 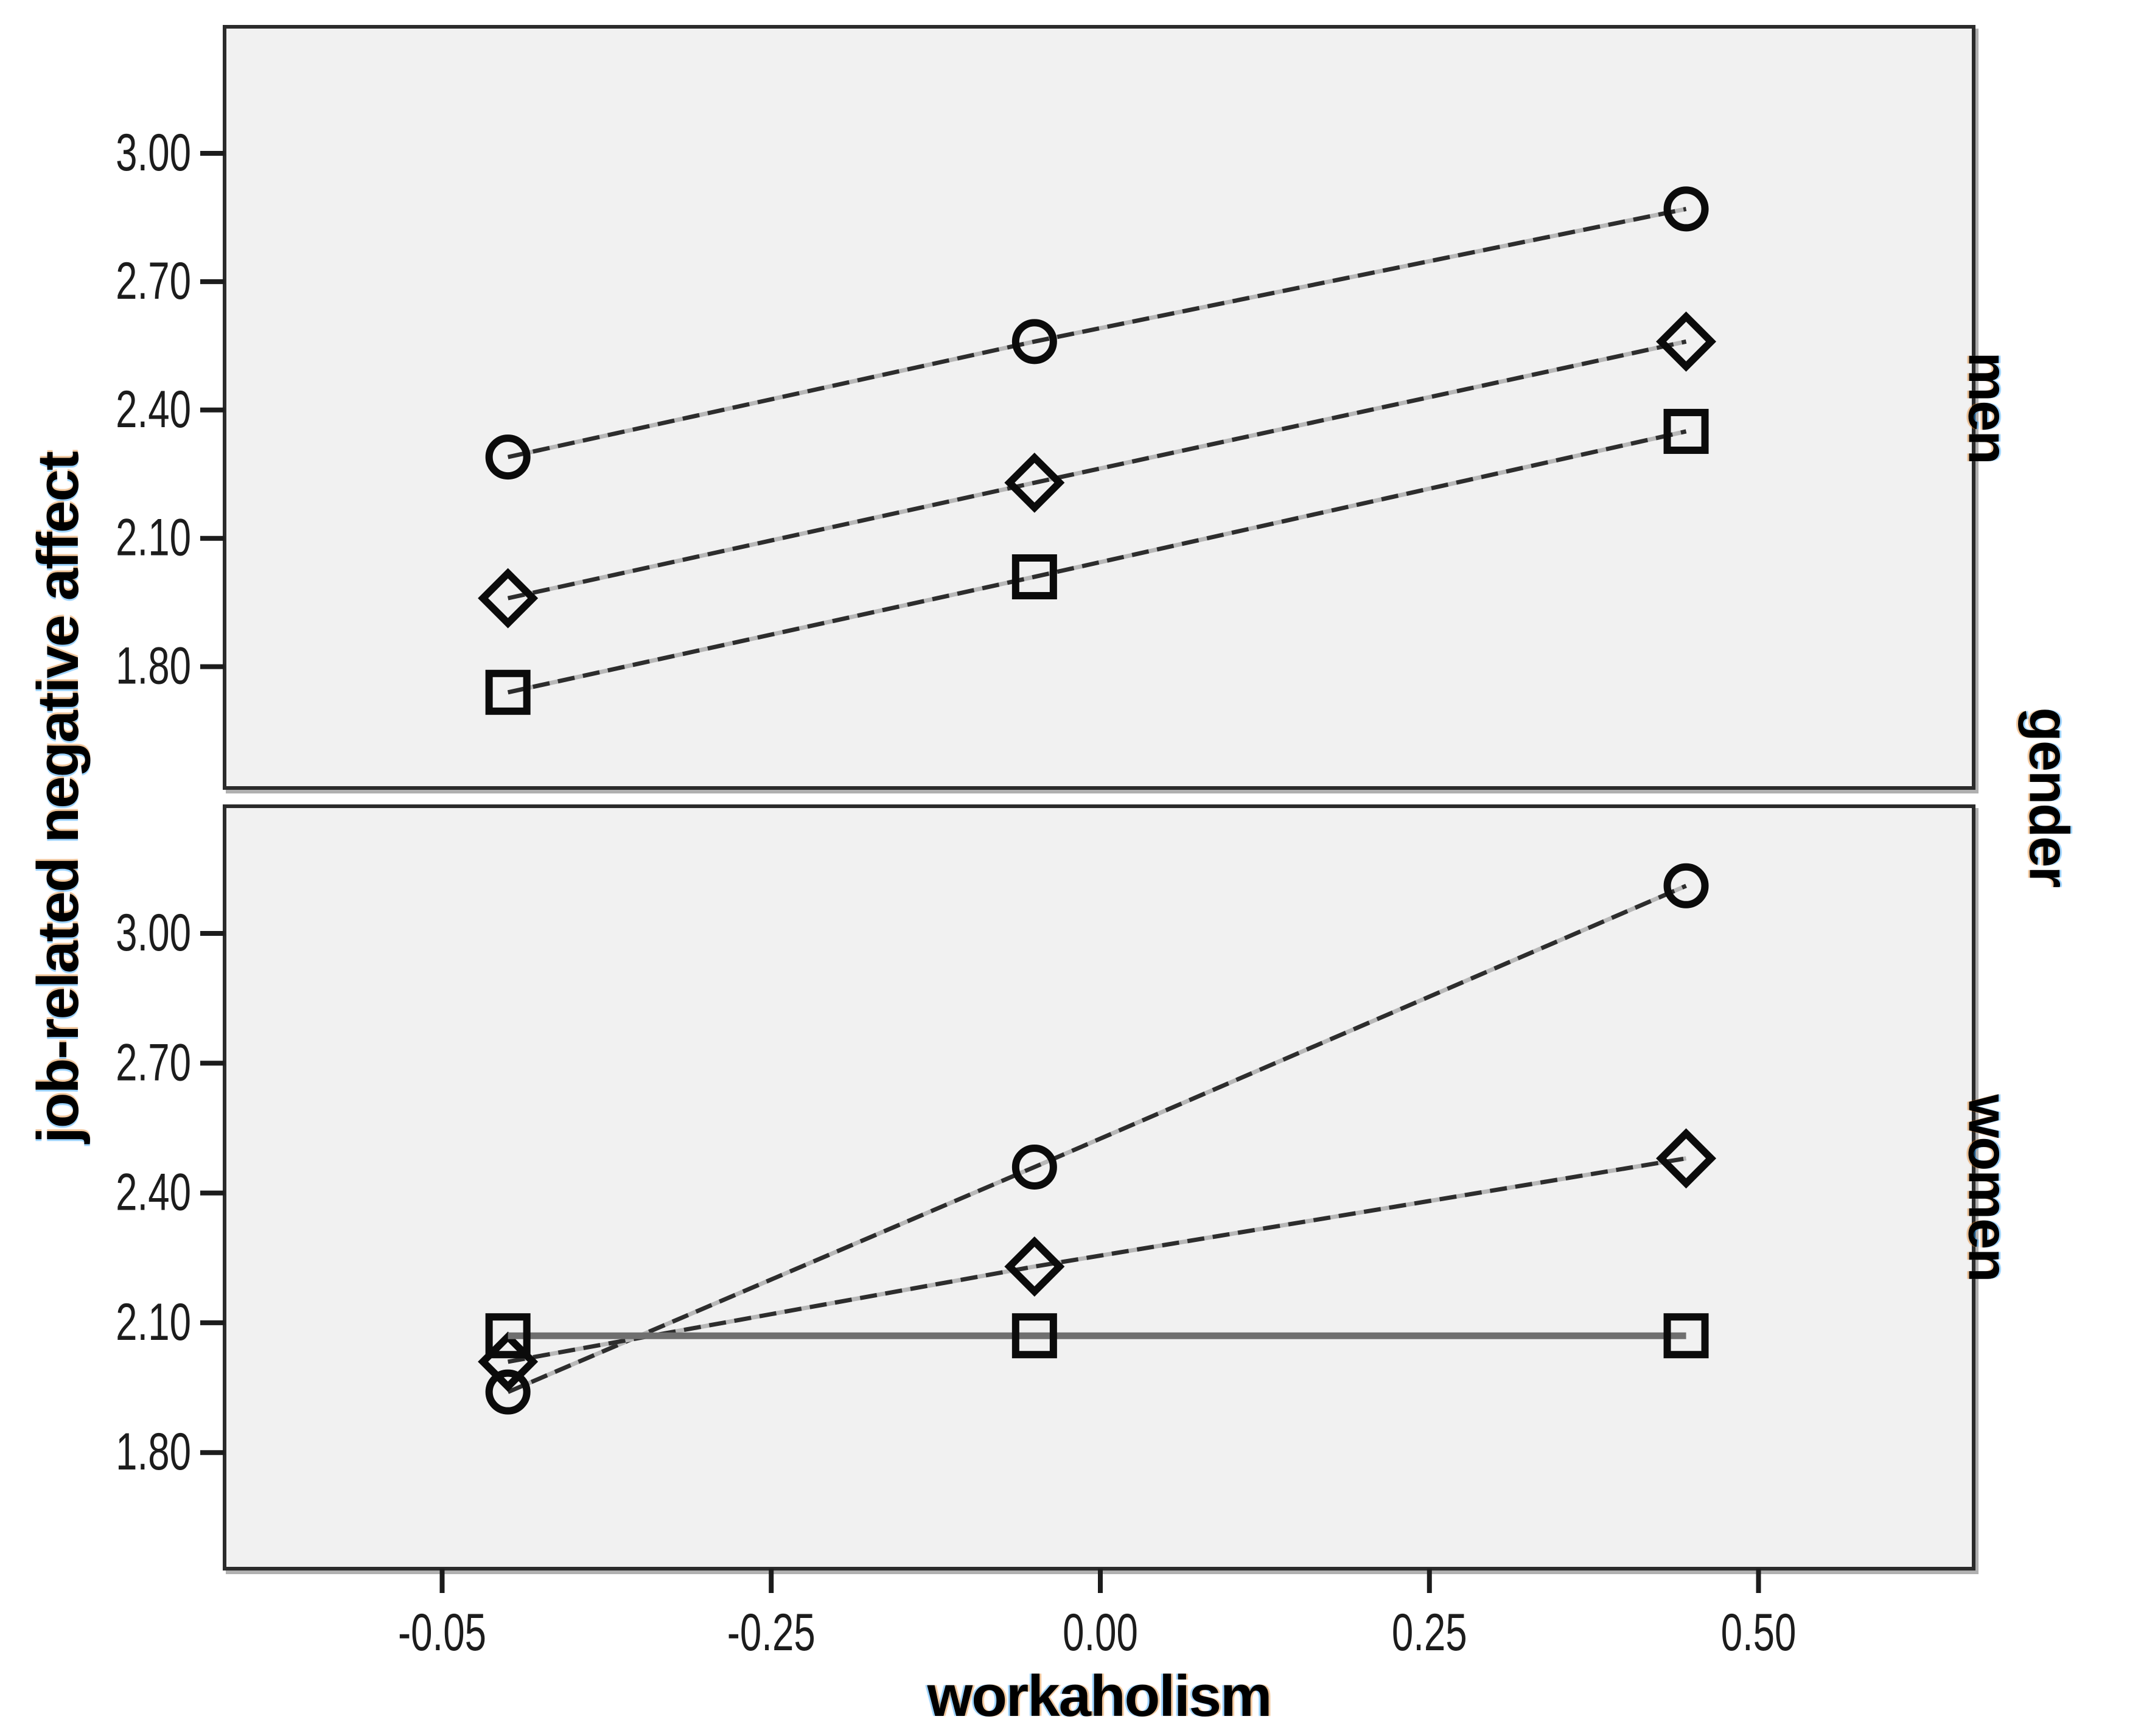 What do you see at coordinates (1097, 332) in the screenshot?
I see `series-line-circle` at bounding box center [1097, 332].